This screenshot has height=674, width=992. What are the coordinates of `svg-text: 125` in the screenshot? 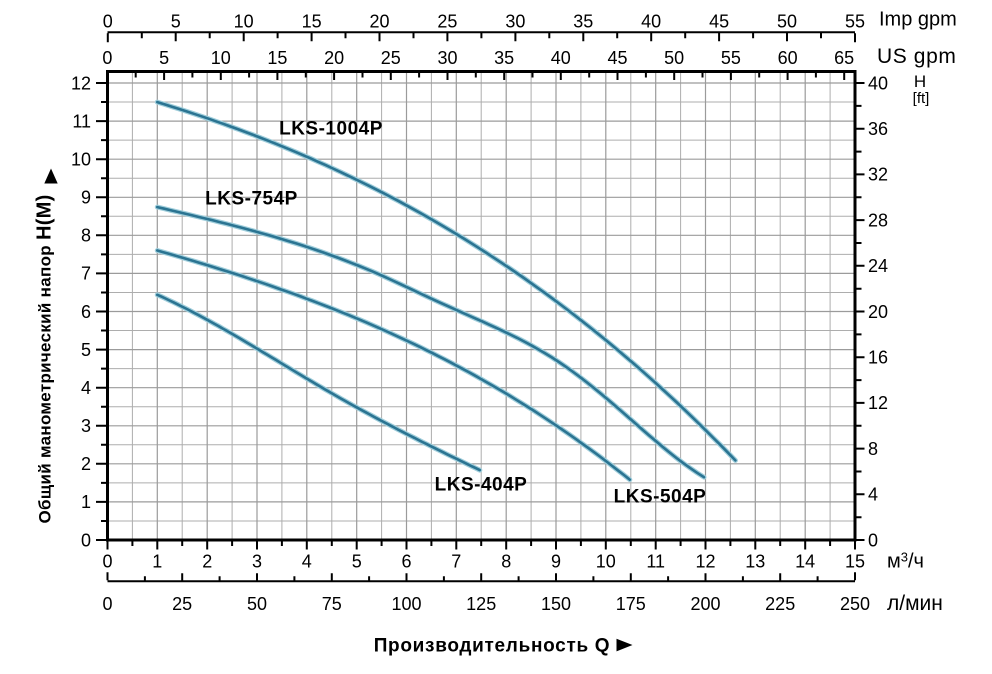 It's located at (481, 604).